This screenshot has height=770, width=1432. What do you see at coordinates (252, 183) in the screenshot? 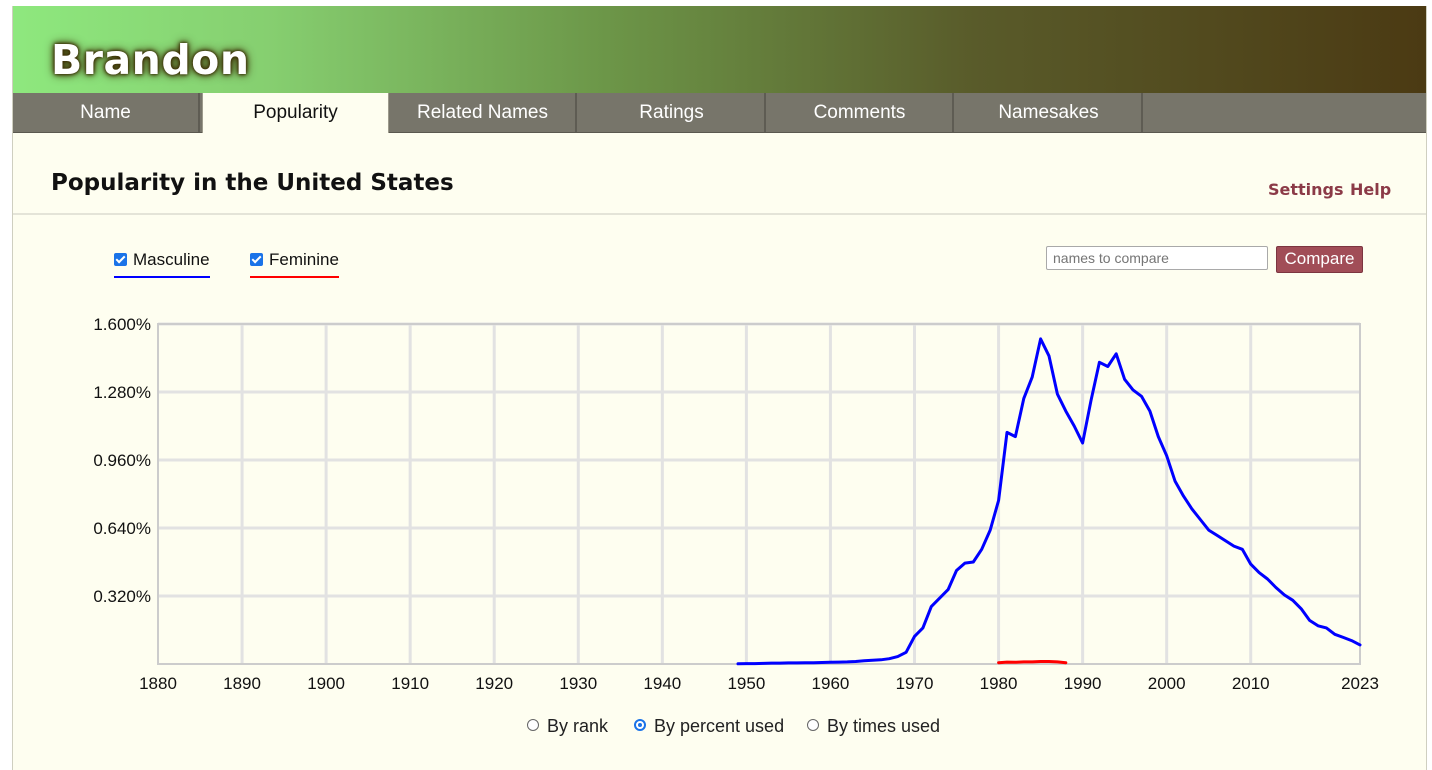
I see `section-title: Popularity in the United States` at bounding box center [252, 183].